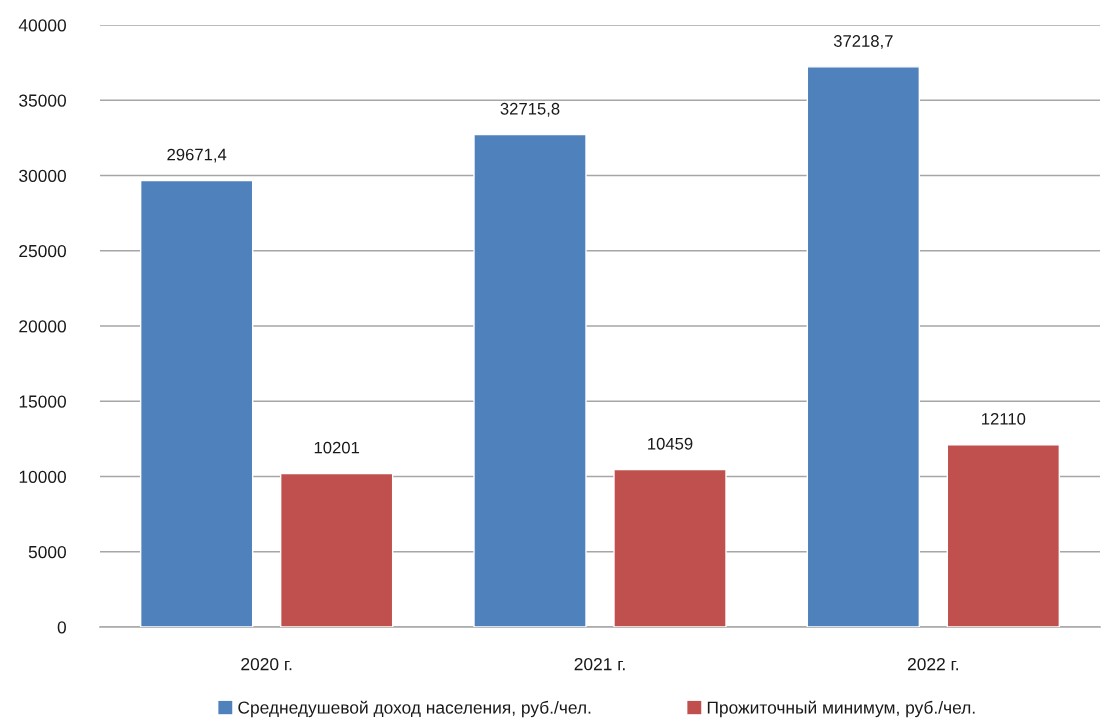 This screenshot has height=727, width=1106. What do you see at coordinates (42, 175) in the screenshot?
I see `y-tick-label: 30000` at bounding box center [42, 175].